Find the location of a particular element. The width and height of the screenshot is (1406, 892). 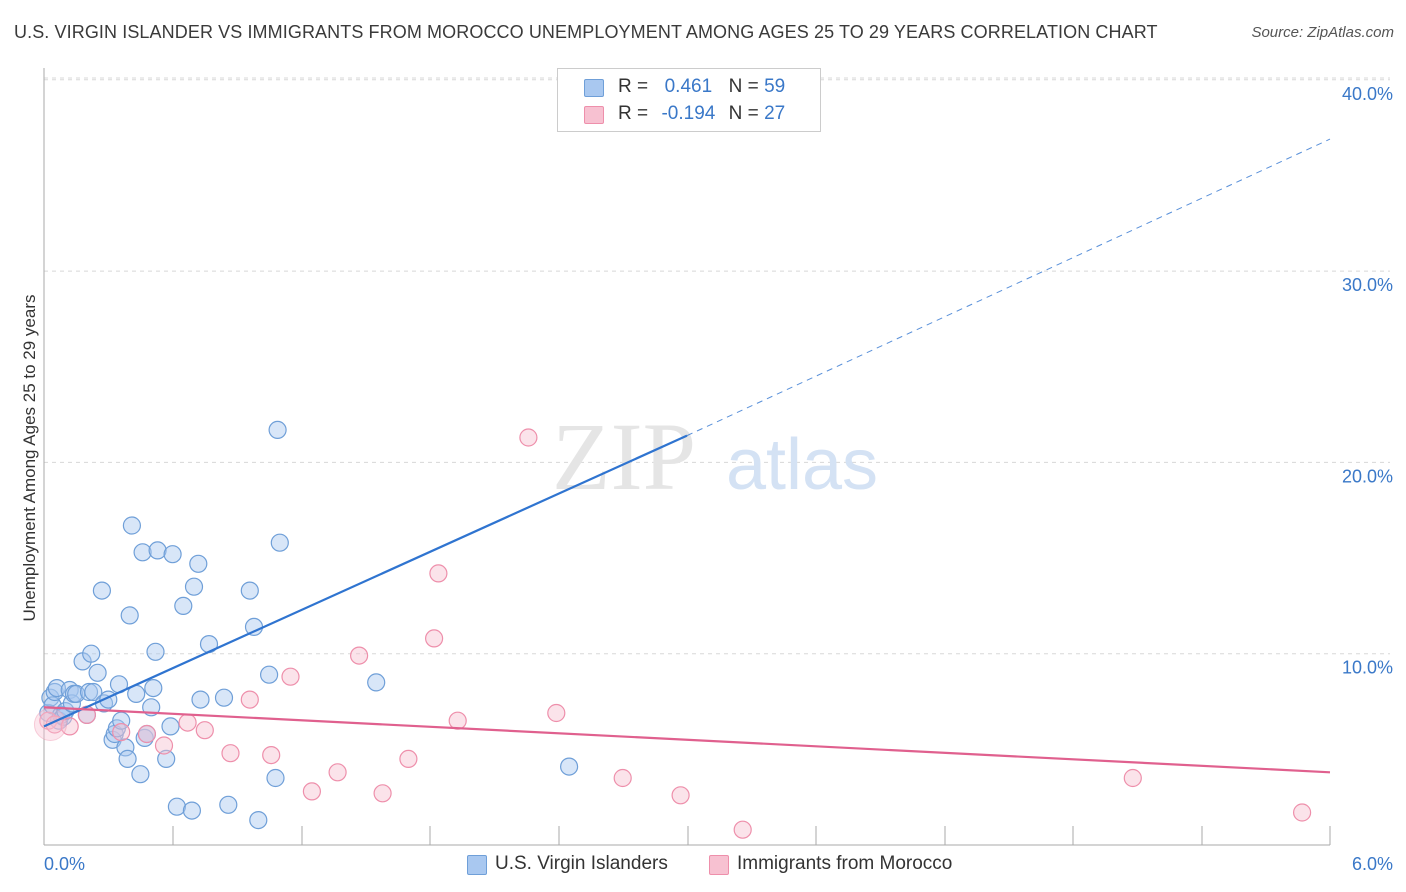

legend-swatch-pink is located at coordinates (594, 115).